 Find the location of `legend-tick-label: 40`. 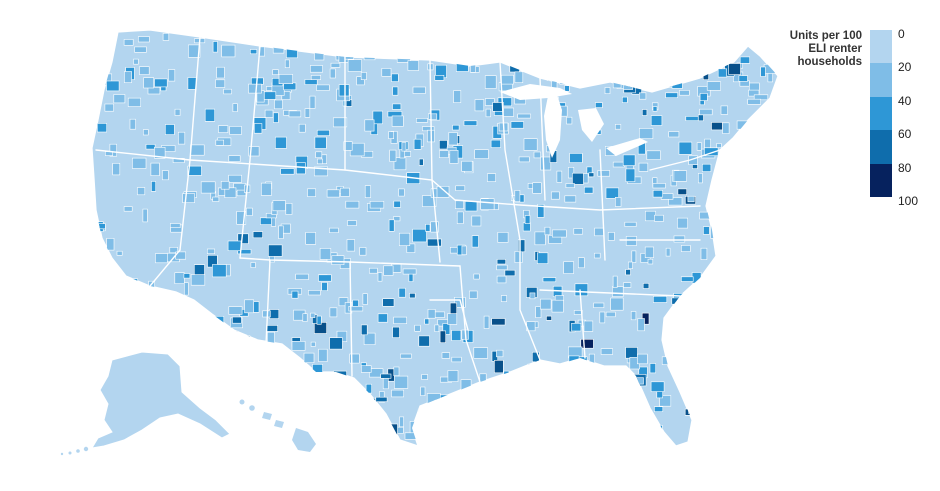

legend-tick-label: 40 is located at coordinates (905, 100).